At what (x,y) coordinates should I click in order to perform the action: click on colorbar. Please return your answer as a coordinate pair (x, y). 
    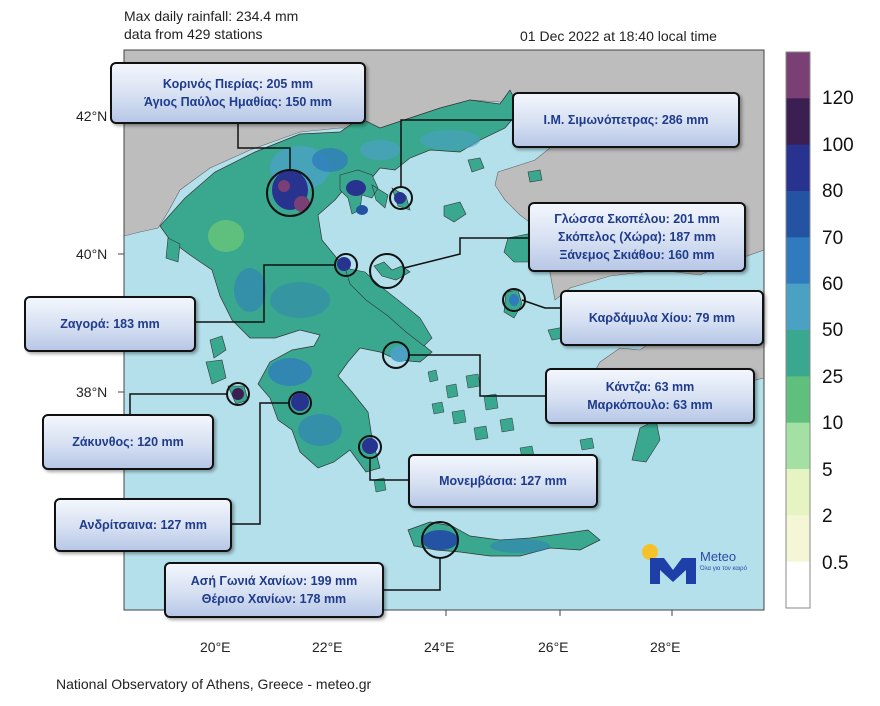
    Looking at the image, I should click on (798, 330).